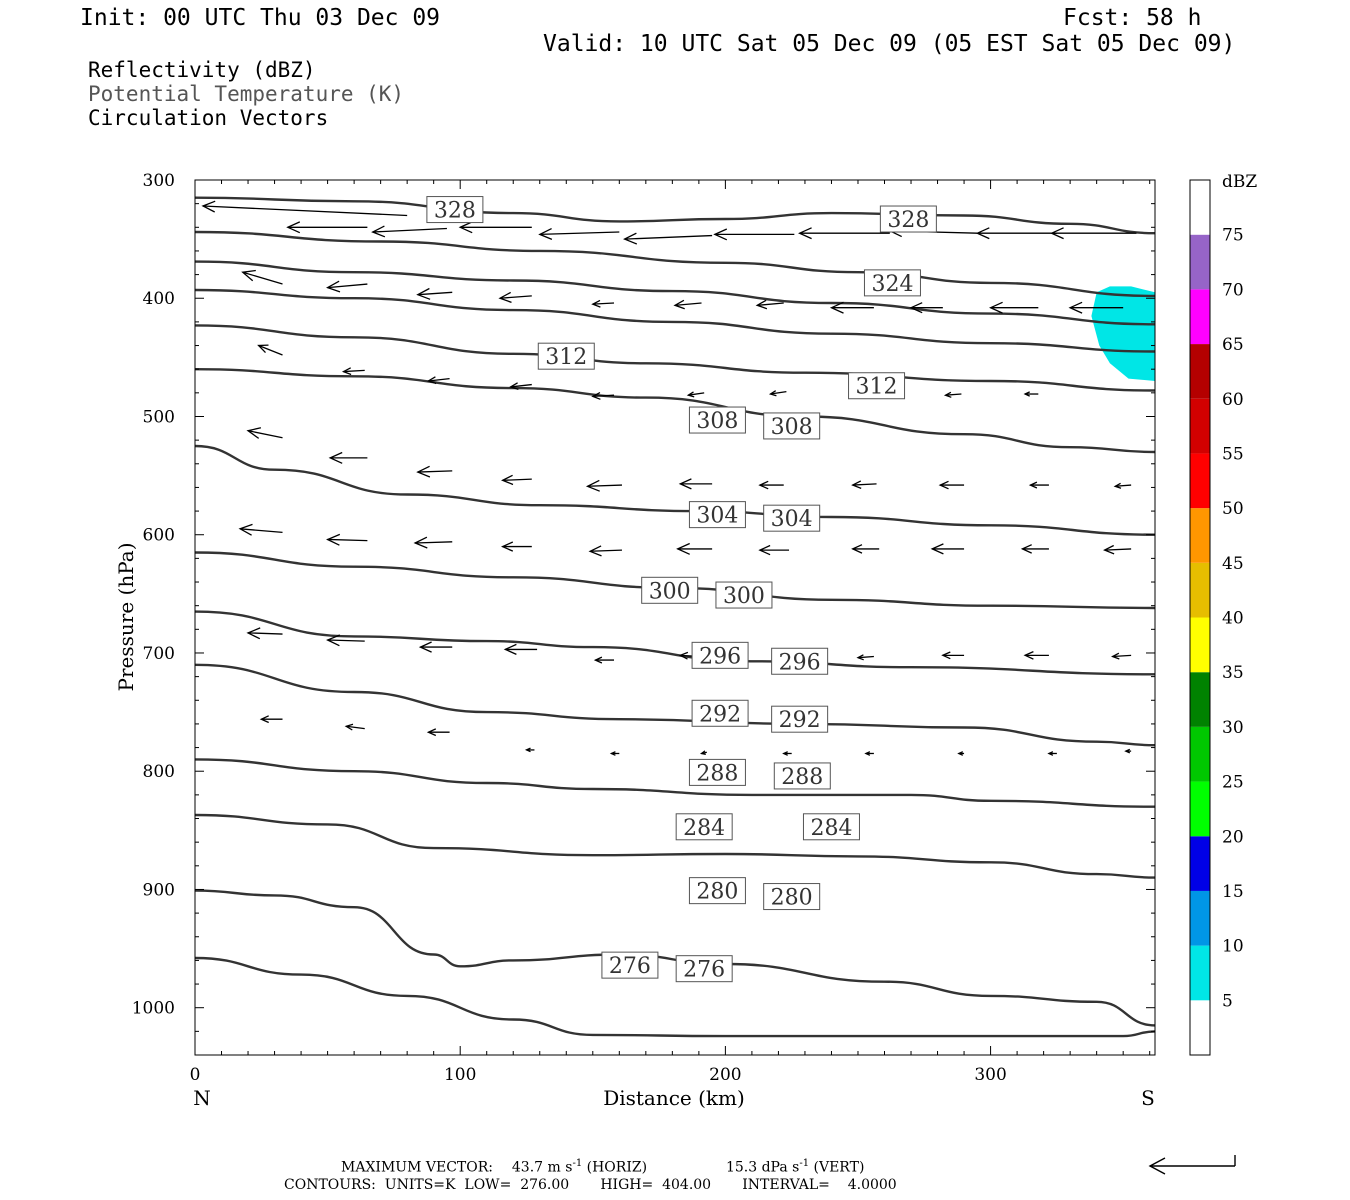  I want to click on contour-label-text: 292, so click(720, 714).